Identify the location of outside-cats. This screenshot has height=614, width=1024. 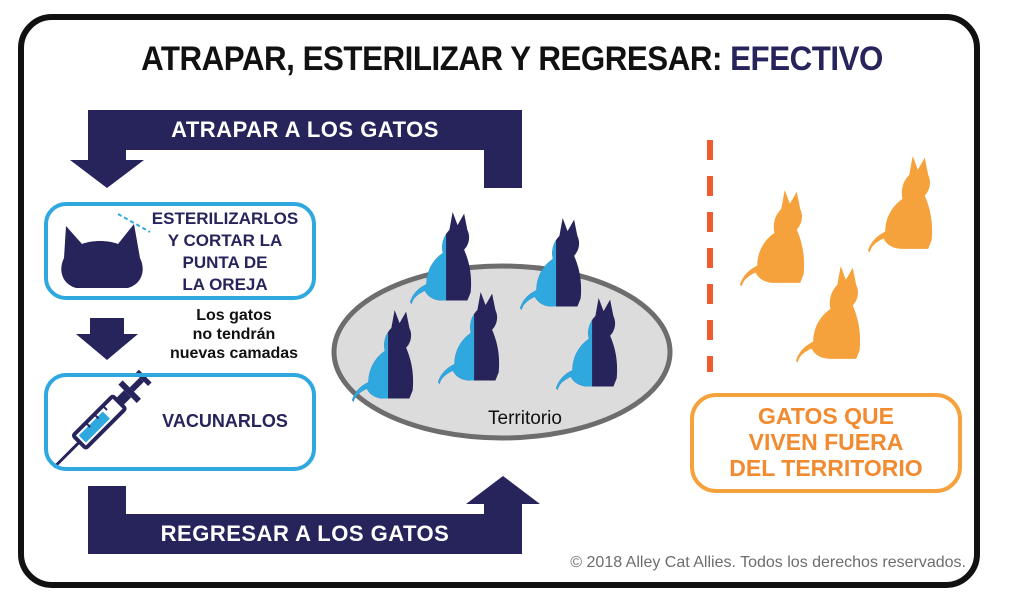
(836, 259).